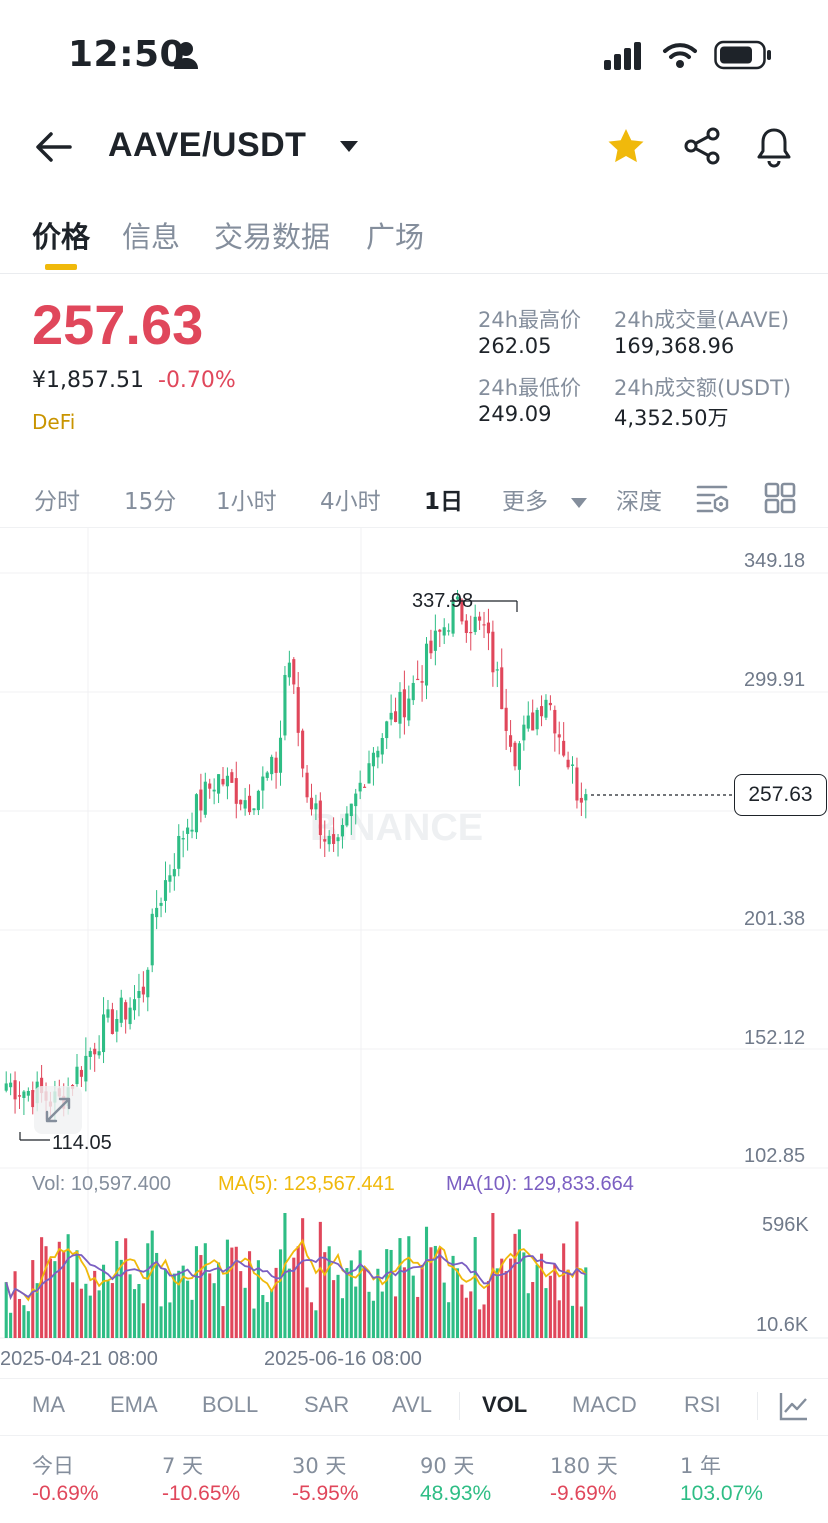 The image size is (828, 1523). Describe the element at coordinates (183, 1466) in the screenshot. I see `perf-label: 7 天` at that location.